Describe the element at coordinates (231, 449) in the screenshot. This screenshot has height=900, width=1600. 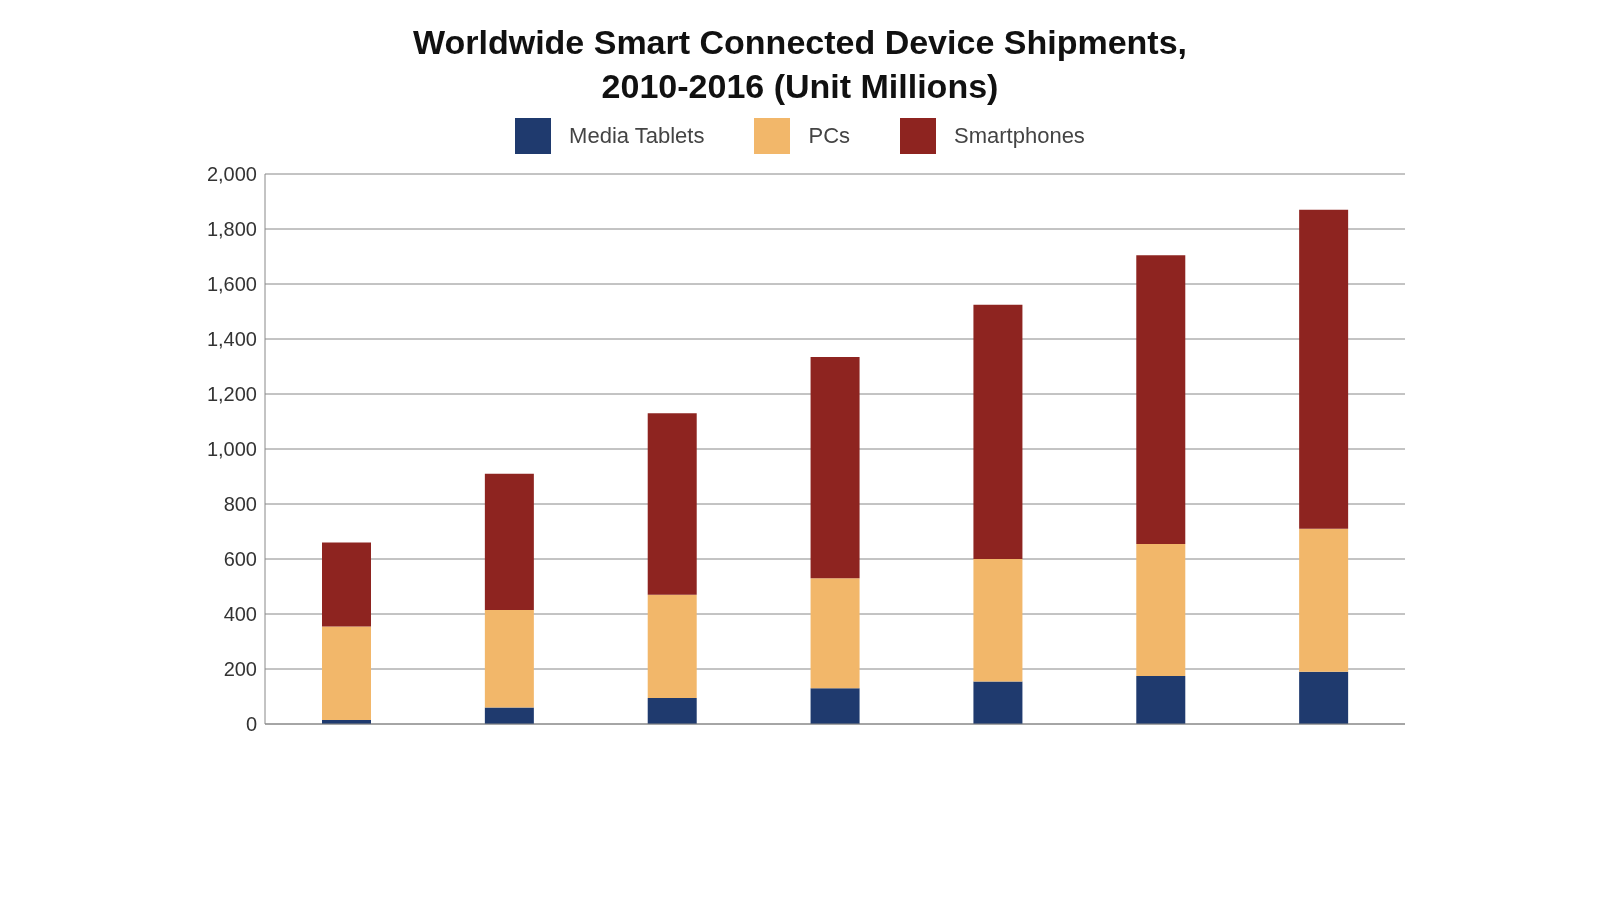
I see `y-tick-label: 1,000` at that location.